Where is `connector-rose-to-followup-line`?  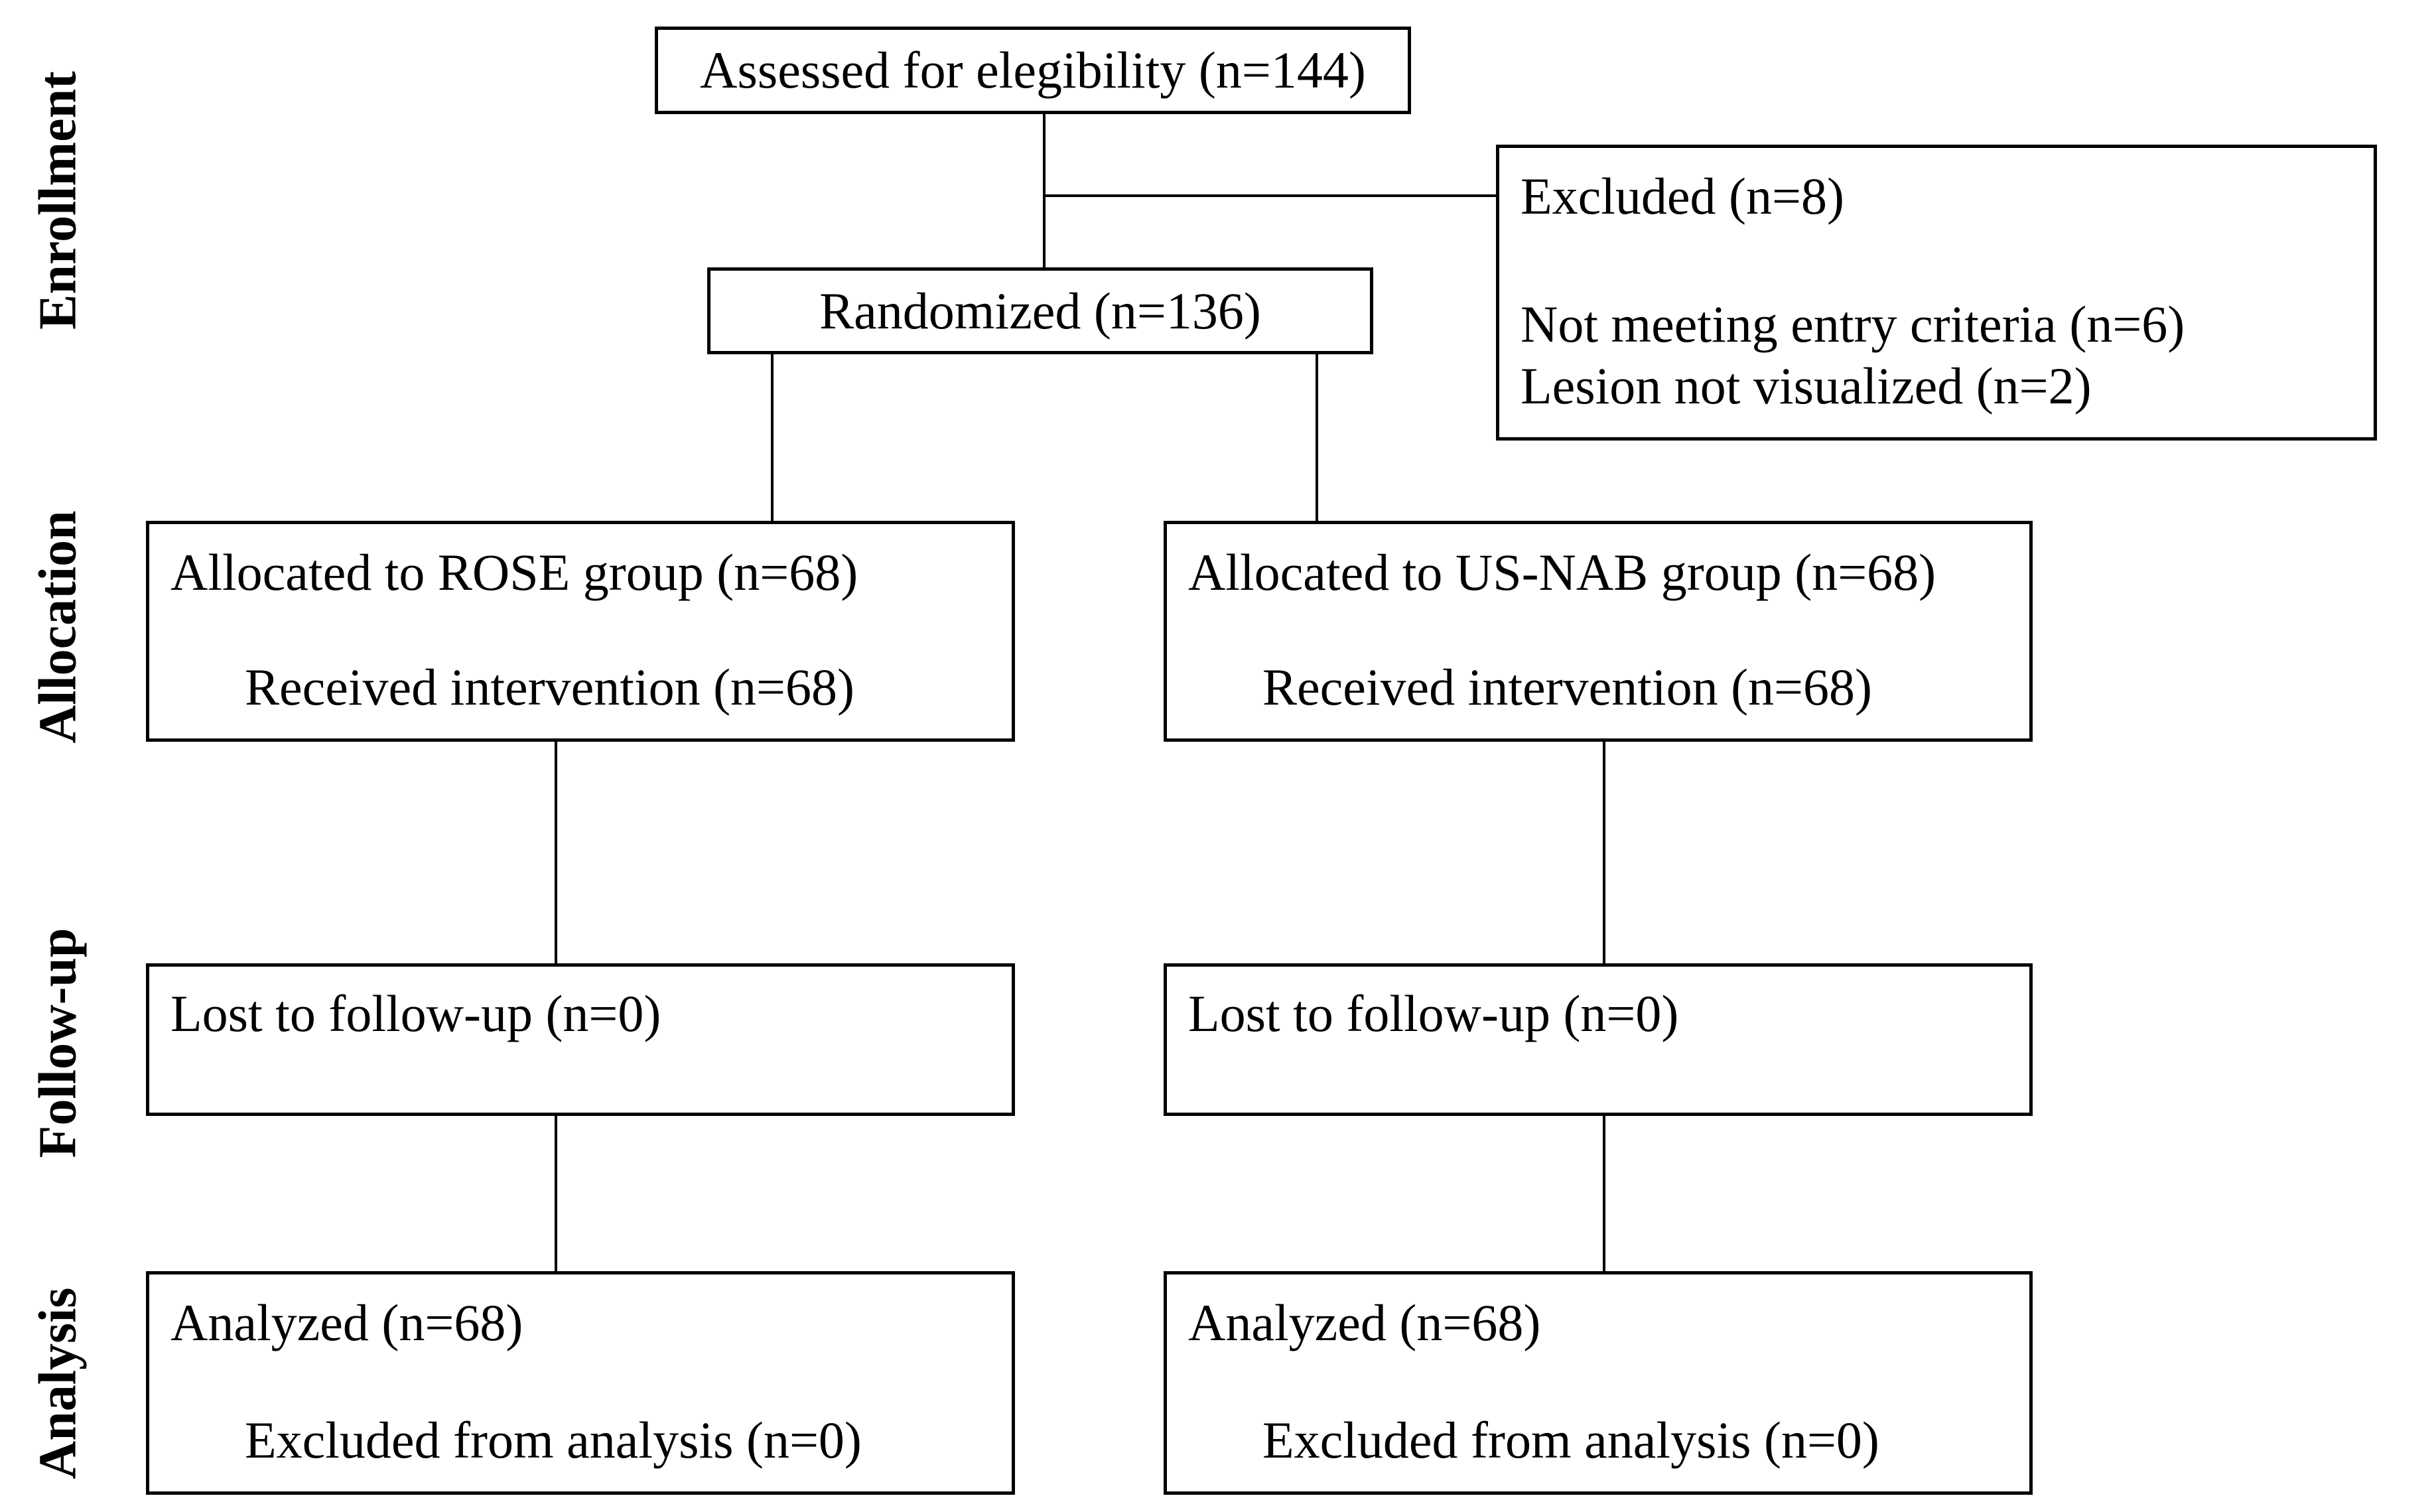 connector-rose-to-followup-line is located at coordinates (556, 852).